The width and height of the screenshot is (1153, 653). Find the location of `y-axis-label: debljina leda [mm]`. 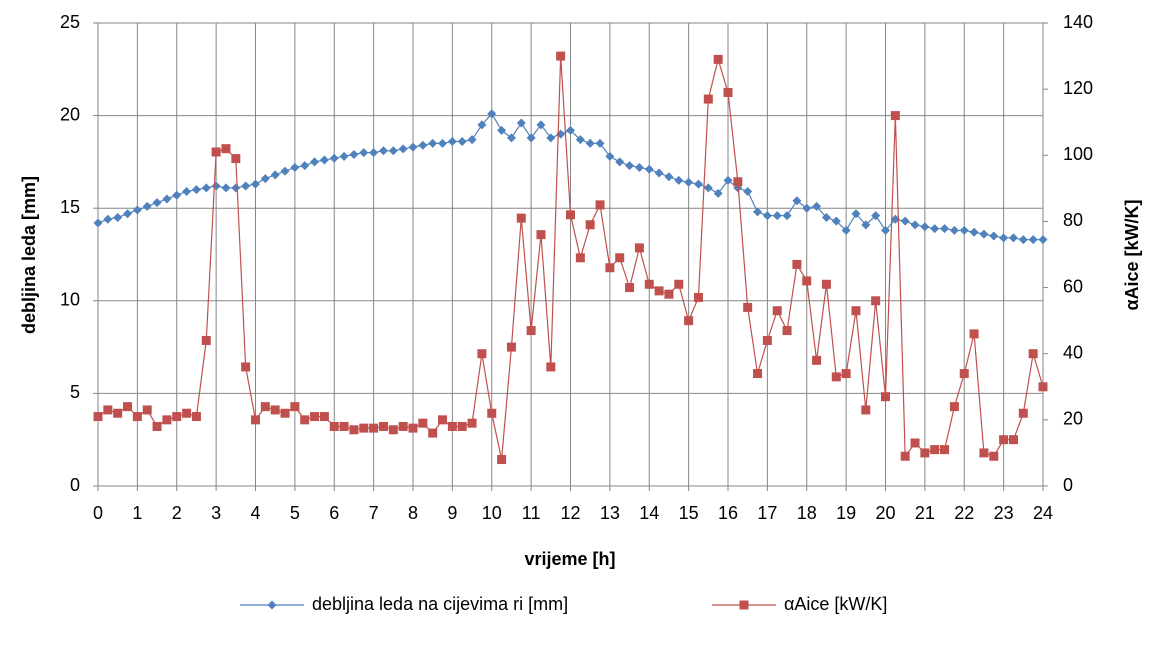

y-axis-label: debljina leda [mm] is located at coordinates (29, 255).